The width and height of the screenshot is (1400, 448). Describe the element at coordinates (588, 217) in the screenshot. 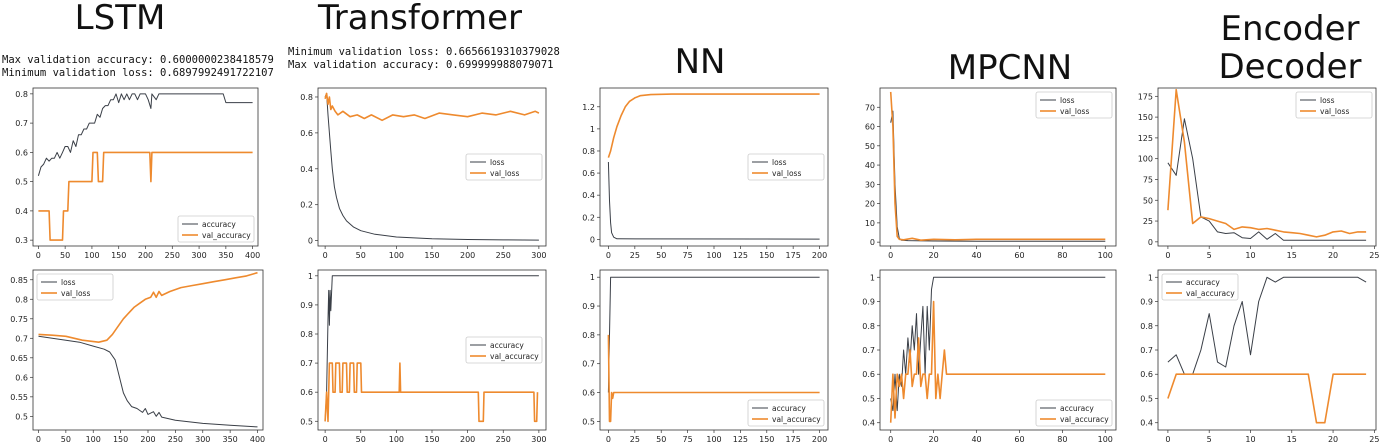

I see `y-tick-label: 0.2` at that location.